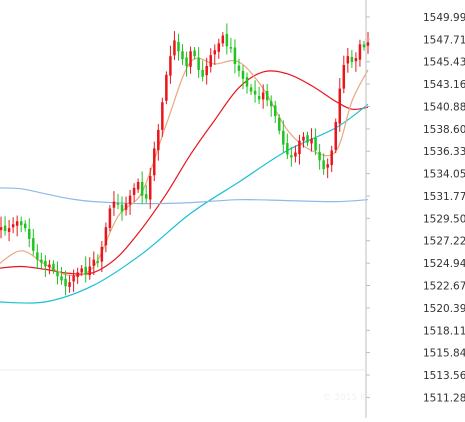 Image resolution: width=465 pixels, height=422 pixels. Describe the element at coordinates (444, 264) in the screenshot. I see `y-tick-label: 1524.94` at that location.